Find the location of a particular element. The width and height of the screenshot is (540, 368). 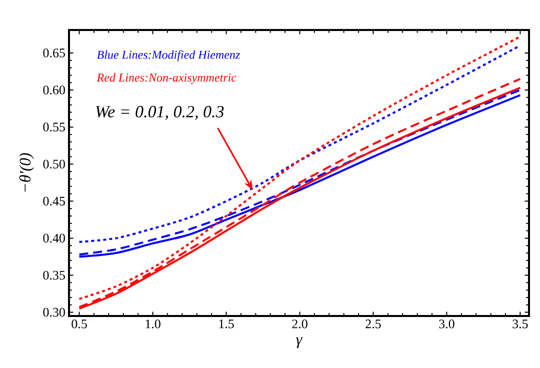

y-tick-label: 0.45 is located at coordinates (54, 201).